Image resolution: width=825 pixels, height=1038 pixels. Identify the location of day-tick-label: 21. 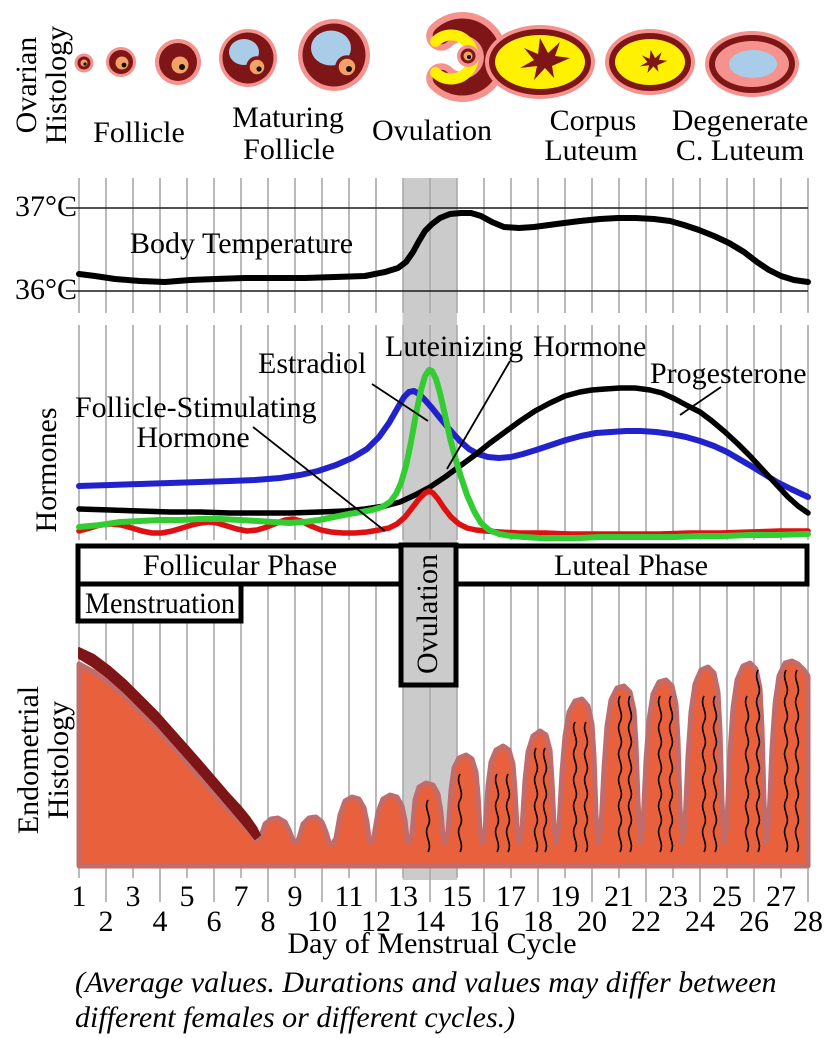
(619, 896).